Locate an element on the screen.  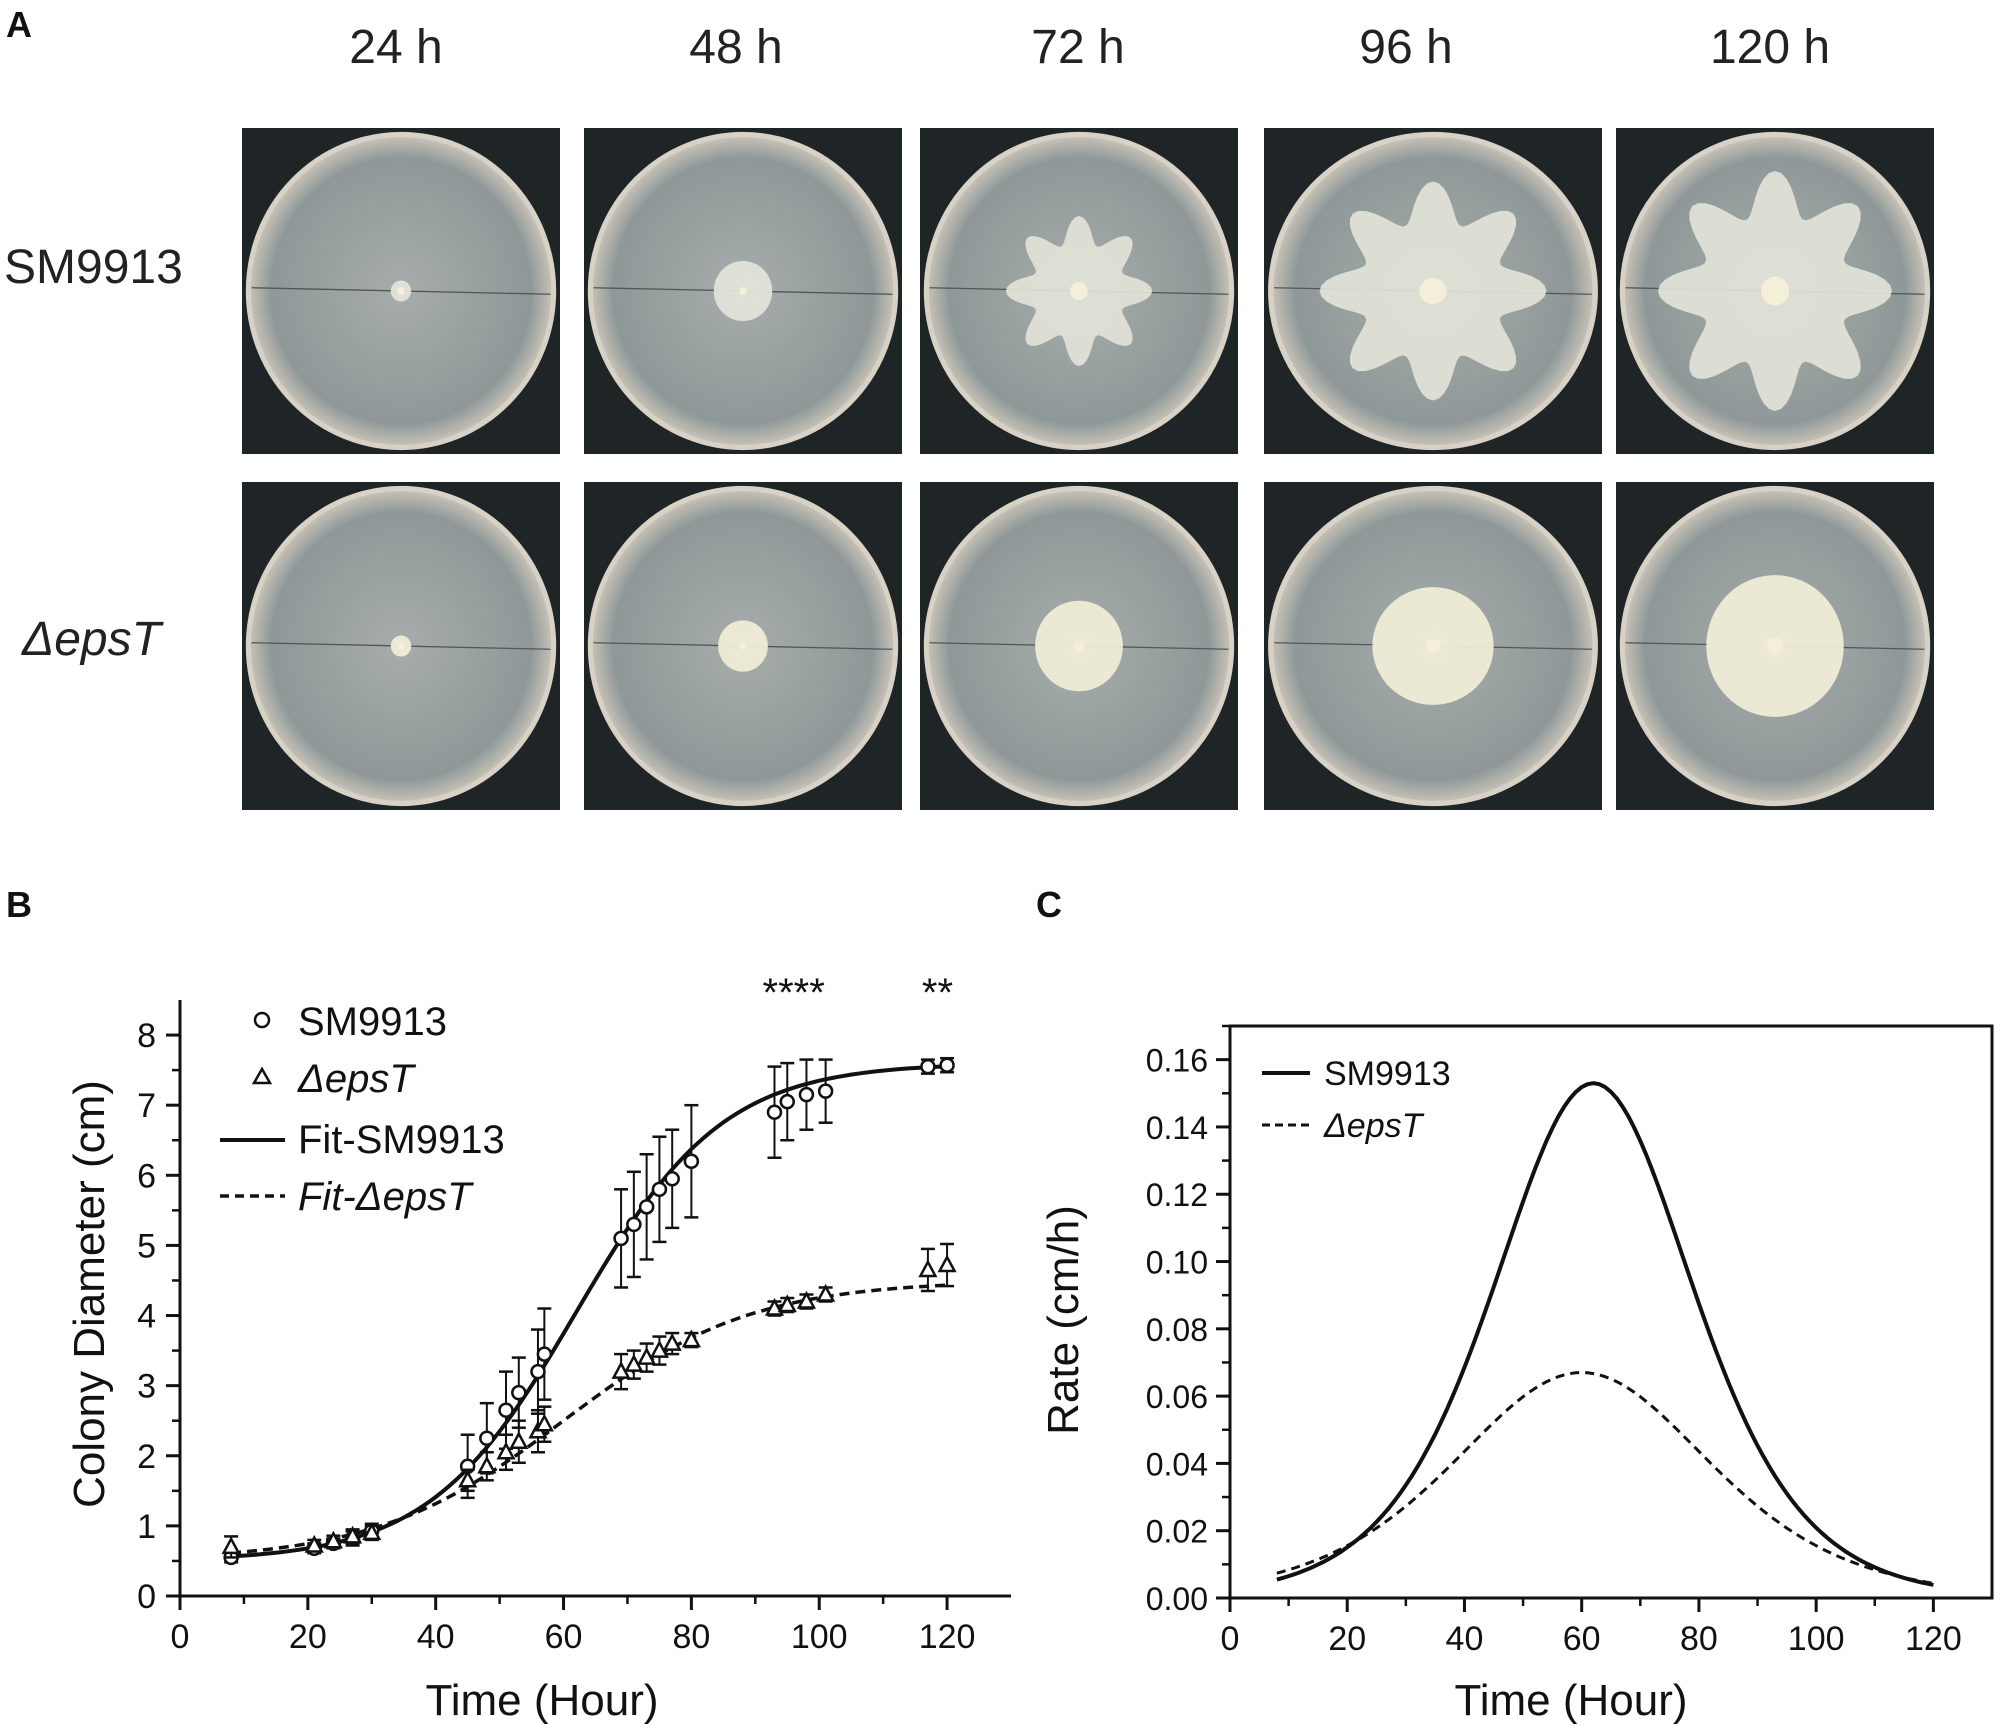
c-legend-label-sm9913: SM9913 is located at coordinates (1387, 1074).